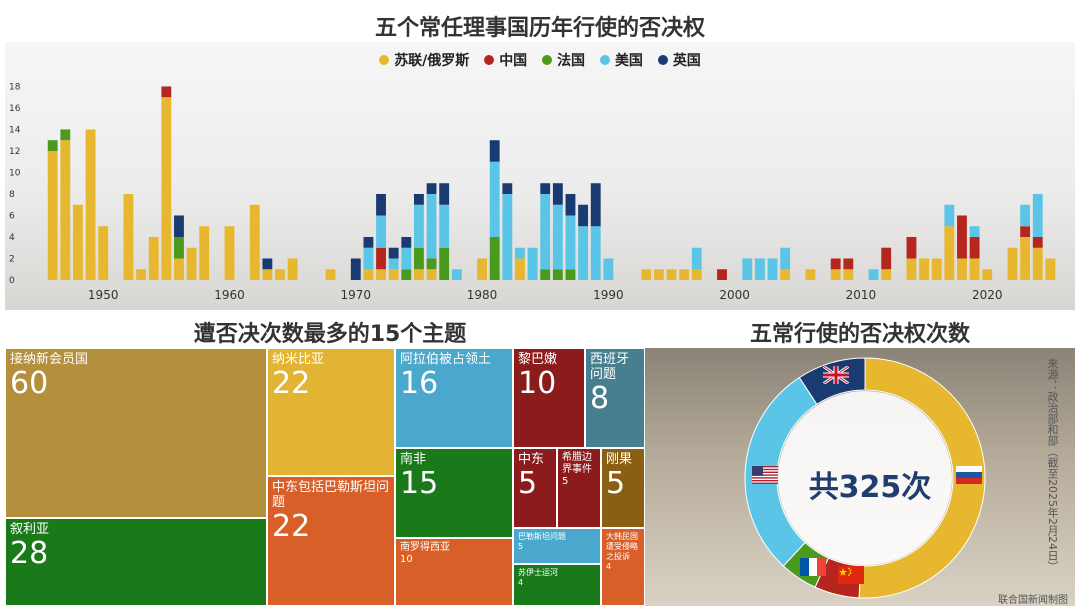 The image size is (1080, 612). Describe the element at coordinates (547, 60) in the screenshot. I see `legend-dot-france` at that location.